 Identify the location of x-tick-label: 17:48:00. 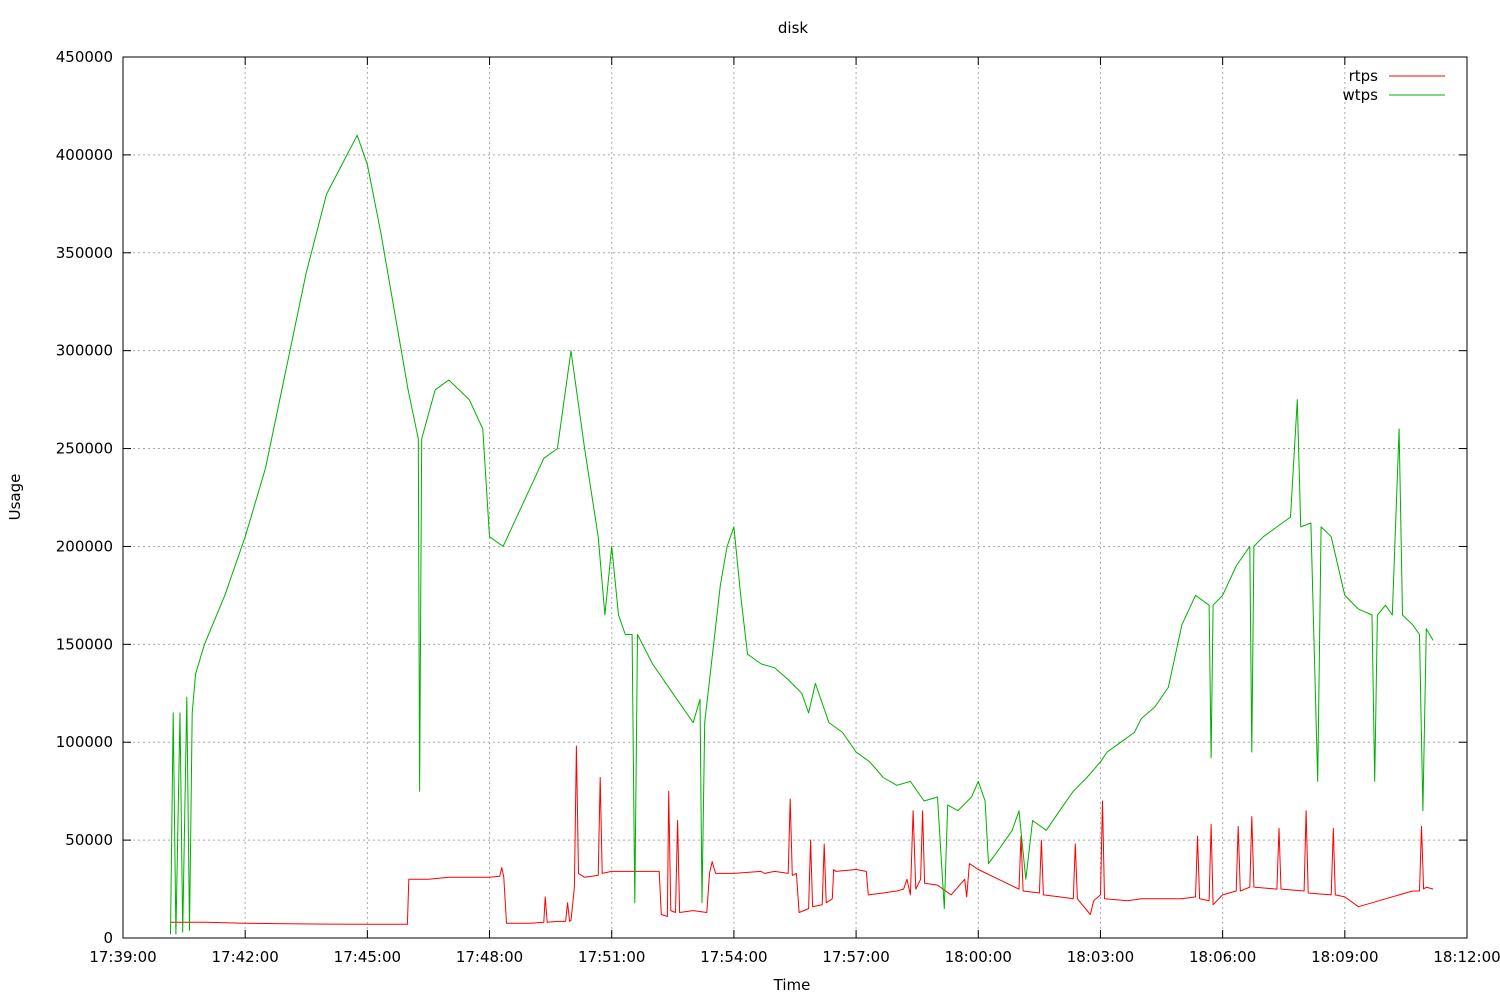
(489, 957).